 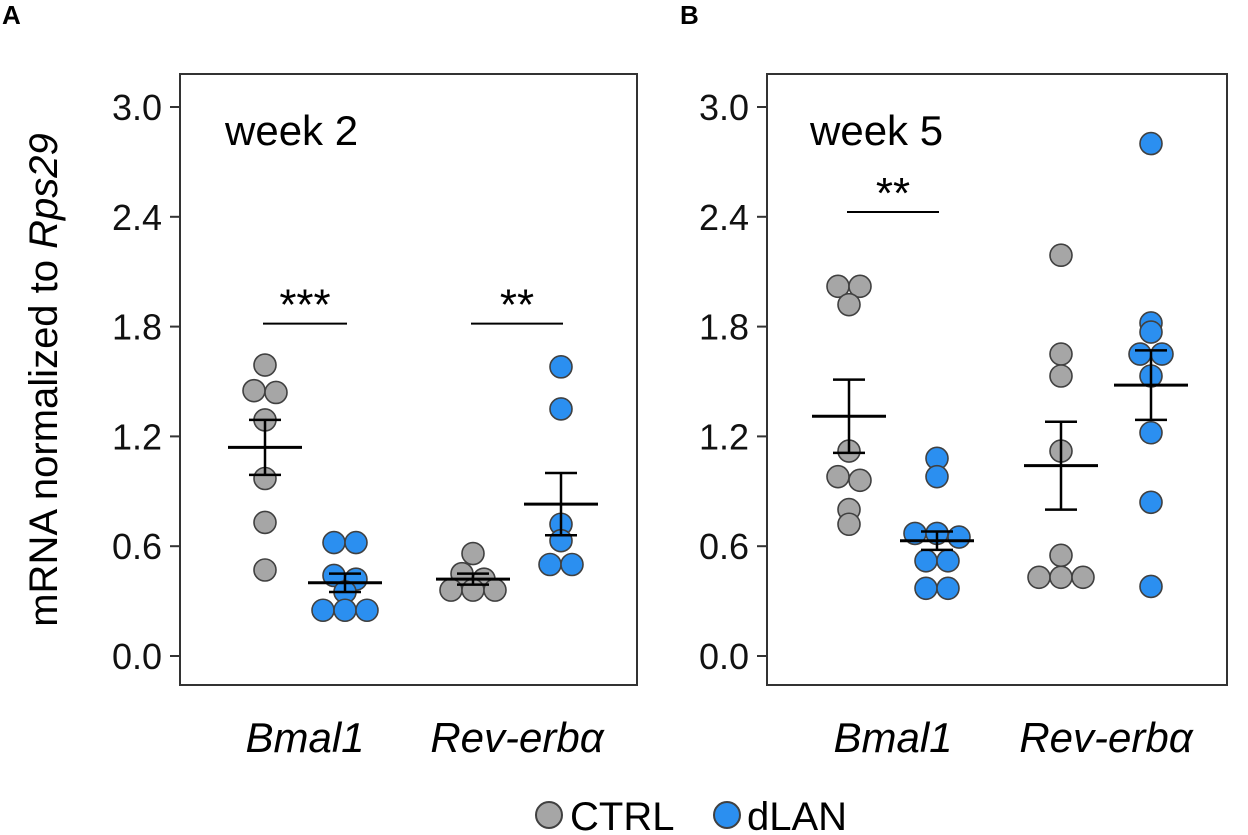 I want to click on panel-a-ytick-label-1: 0.6, so click(x=137, y=546).